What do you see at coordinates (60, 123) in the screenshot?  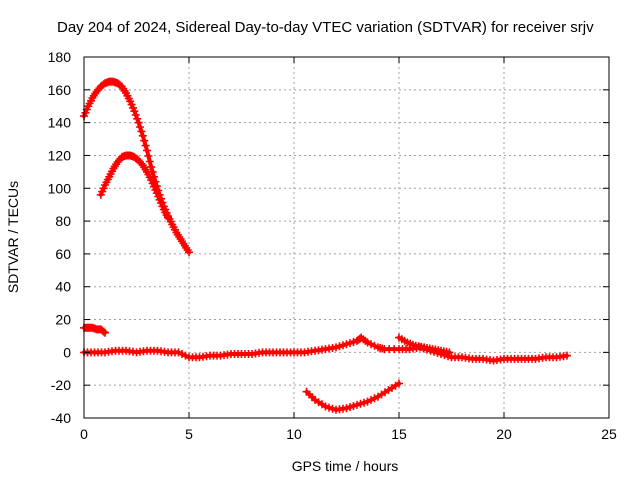 I see `y-tick-label: 140` at bounding box center [60, 123].